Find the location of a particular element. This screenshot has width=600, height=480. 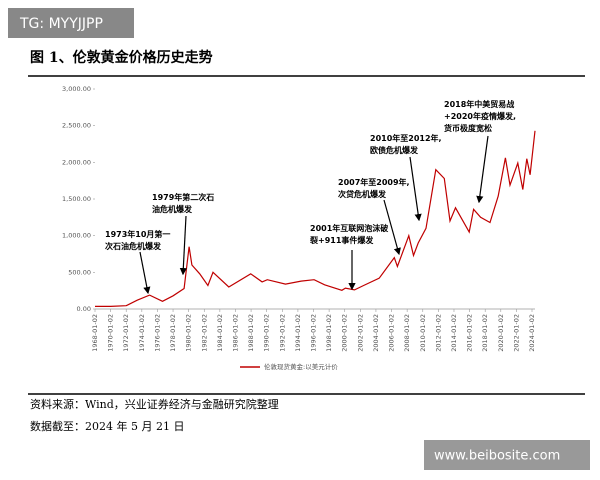

annotation: 1979年第二次石油危机爆发 is located at coordinates (183, 203).